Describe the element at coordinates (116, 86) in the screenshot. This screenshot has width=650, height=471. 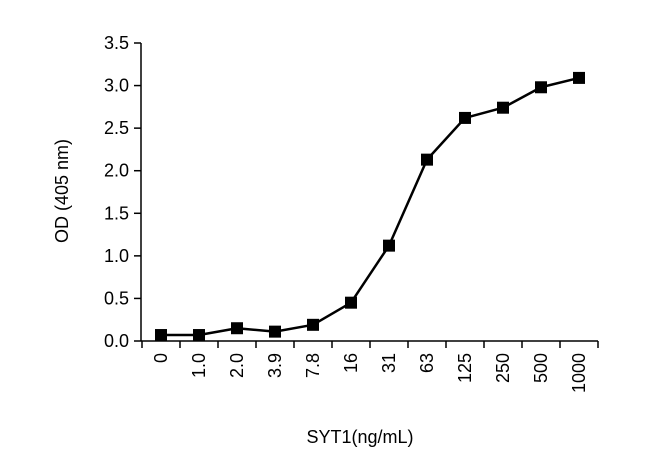
I see `y-tick-label: 3.0` at that location.